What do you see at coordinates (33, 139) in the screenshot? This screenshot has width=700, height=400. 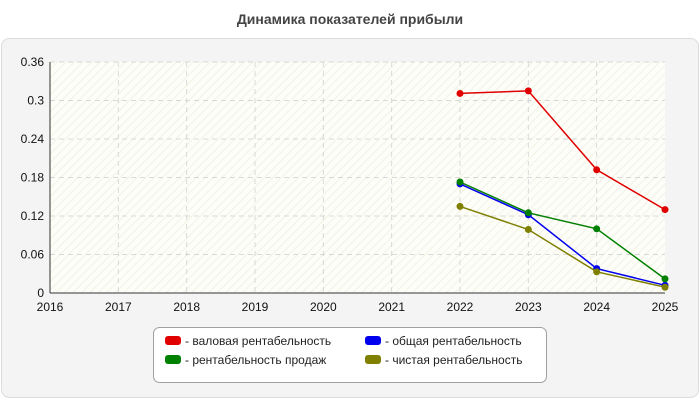 I see `y-tick-label: 0.24` at bounding box center [33, 139].